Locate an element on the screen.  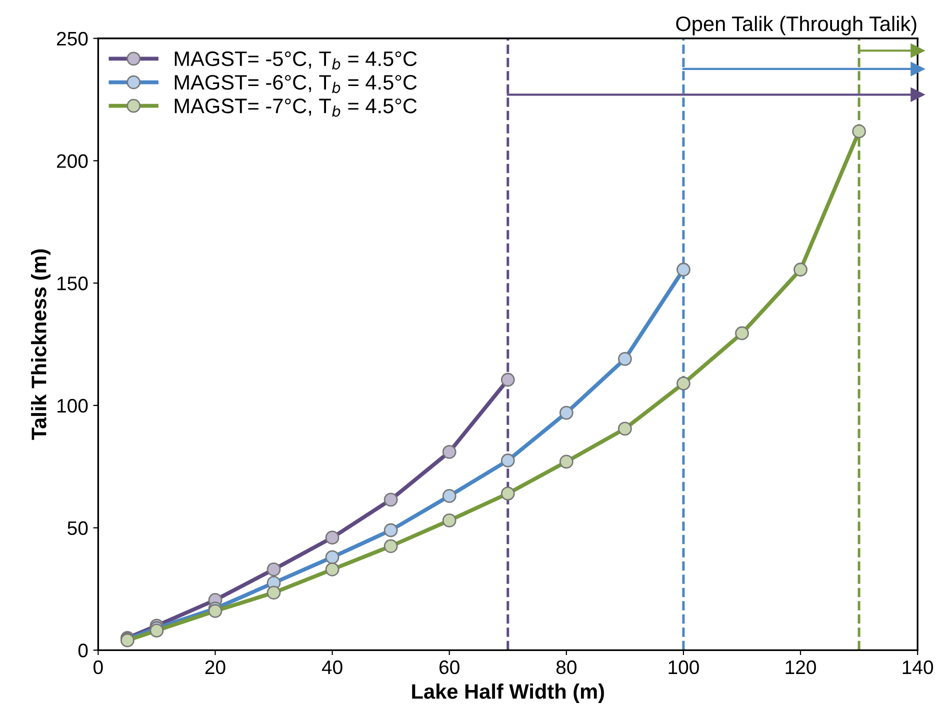
x-tick-label: 140 is located at coordinates (918, 667).